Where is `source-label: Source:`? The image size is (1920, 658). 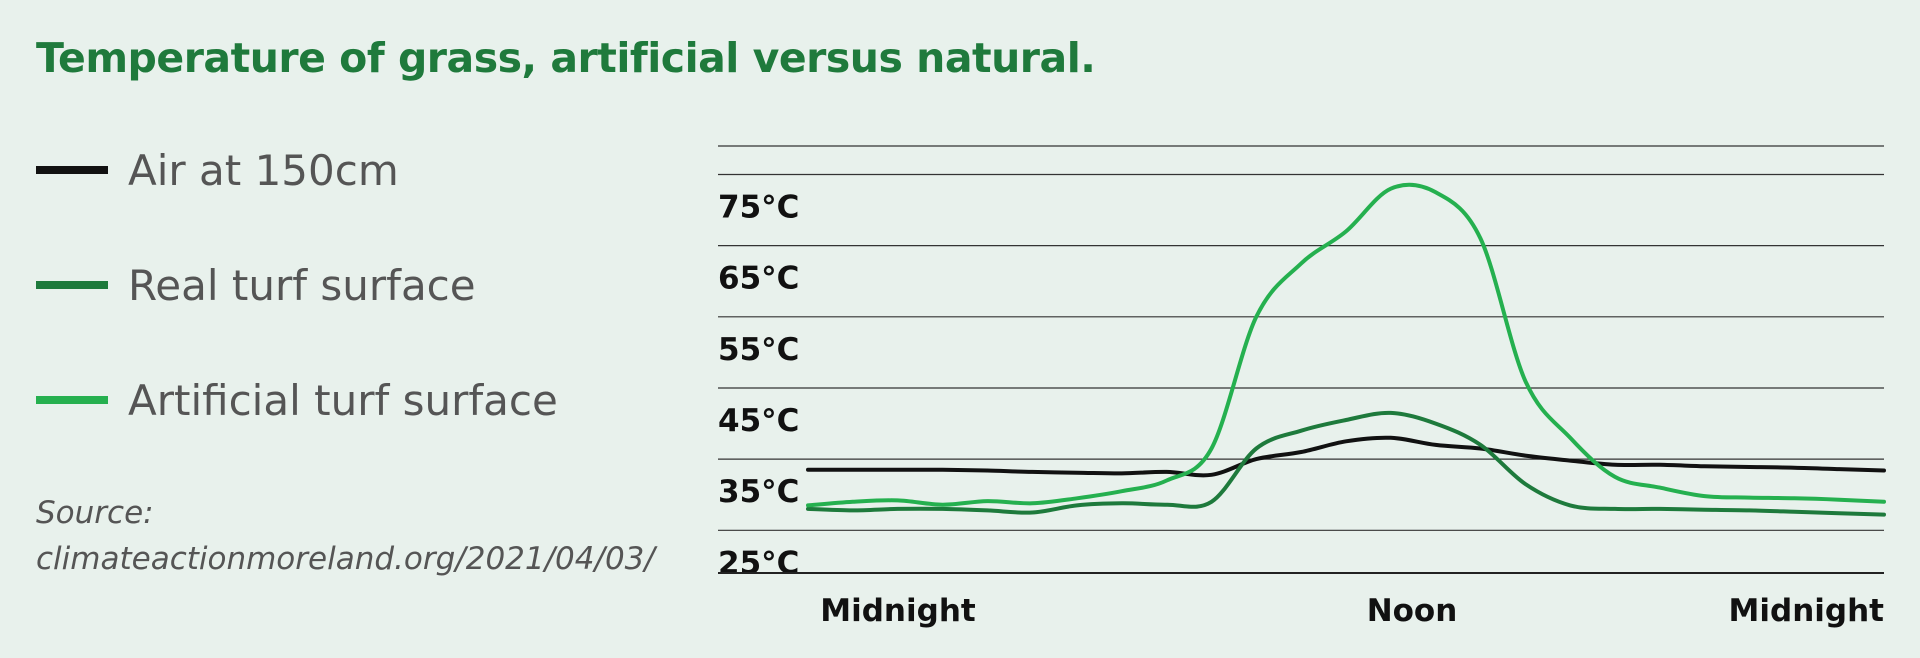
source-label: Source: is located at coordinates (95, 513).